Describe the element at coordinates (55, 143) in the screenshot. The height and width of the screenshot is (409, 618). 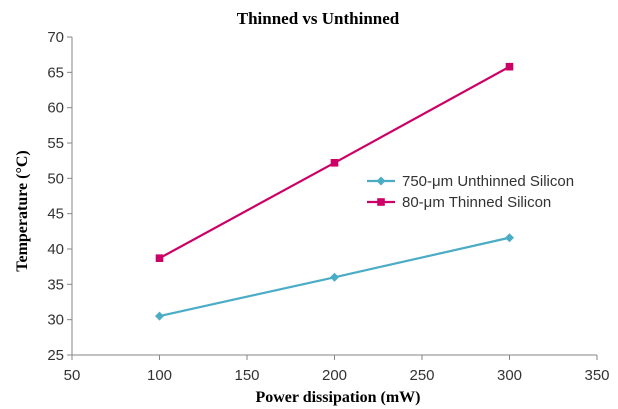
I see `y-tick-label: 55` at that location.